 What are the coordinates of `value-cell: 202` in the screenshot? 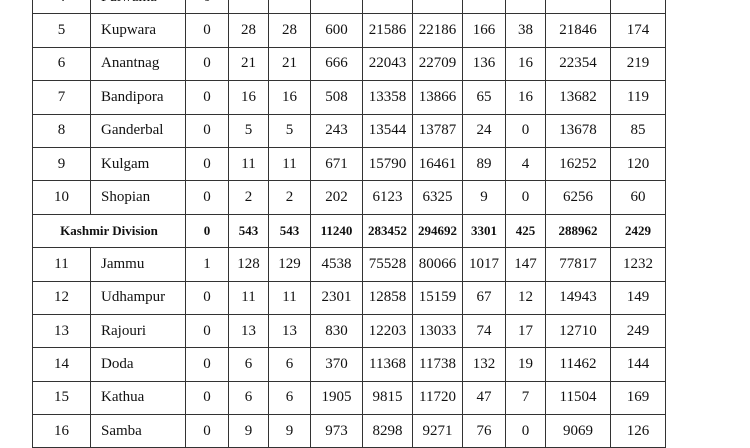 It's located at (336, 197).